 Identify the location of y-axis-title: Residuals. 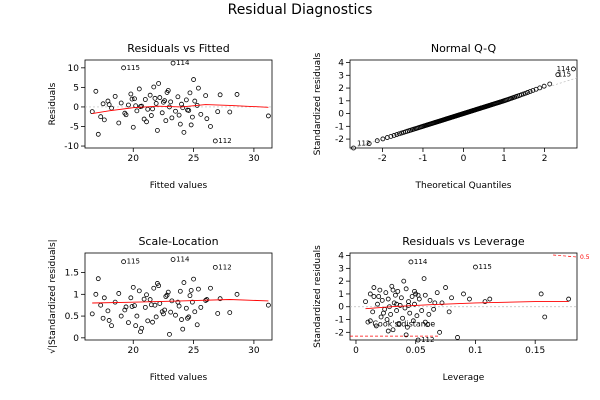
(53, 103).